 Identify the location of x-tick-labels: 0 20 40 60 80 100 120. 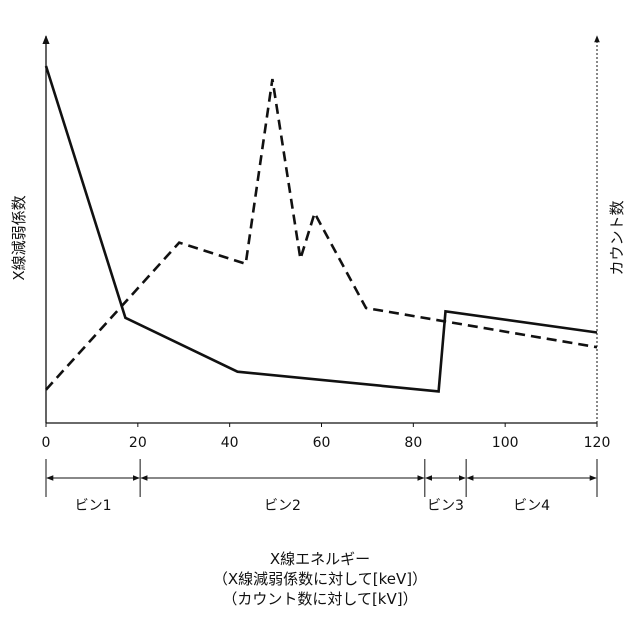
(326, 437).